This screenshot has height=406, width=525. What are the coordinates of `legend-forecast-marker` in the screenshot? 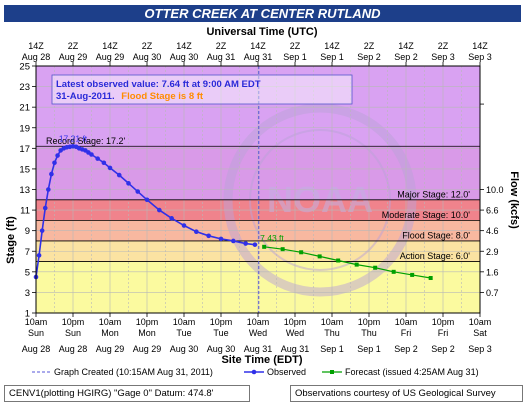 It's located at (332, 372).